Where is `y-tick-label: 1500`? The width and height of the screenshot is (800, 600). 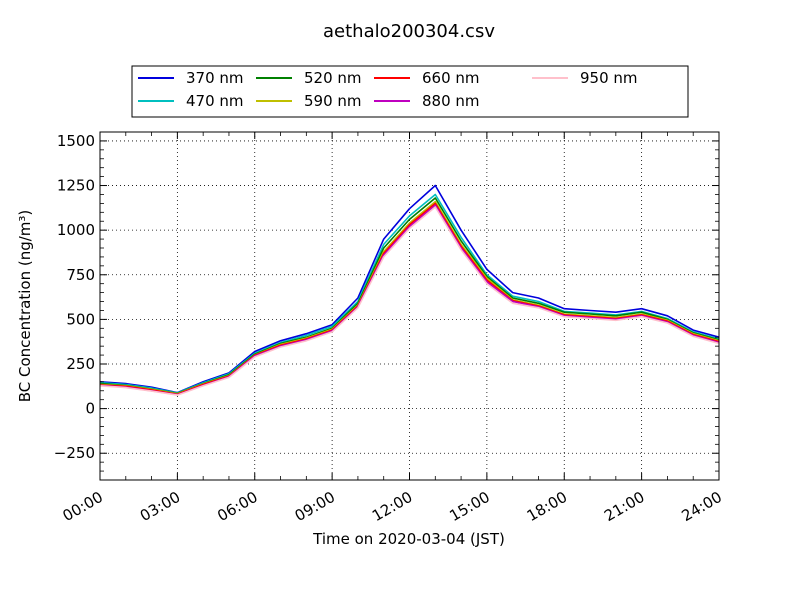
y-tick-label: 1500 is located at coordinates (76, 141).